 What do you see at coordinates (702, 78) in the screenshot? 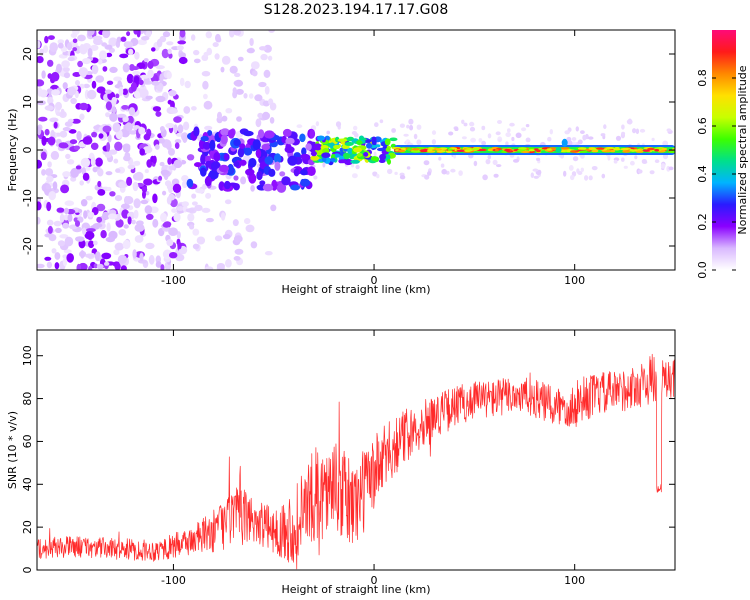
I see `colorbar-tick-label: 0.8` at bounding box center [702, 78].